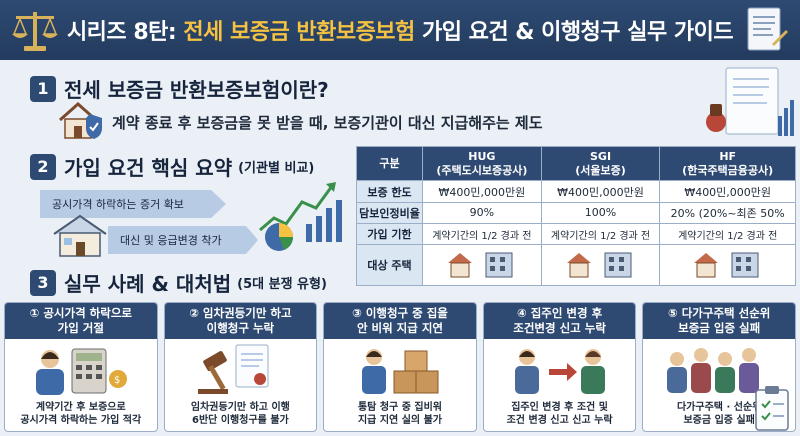 This screenshot has height=436, width=800. Describe the element at coordinates (719, 321) in the screenshot. I see `card-head: ⑤ 다가구주택 선순위 보증금 입증 실패` at that location.